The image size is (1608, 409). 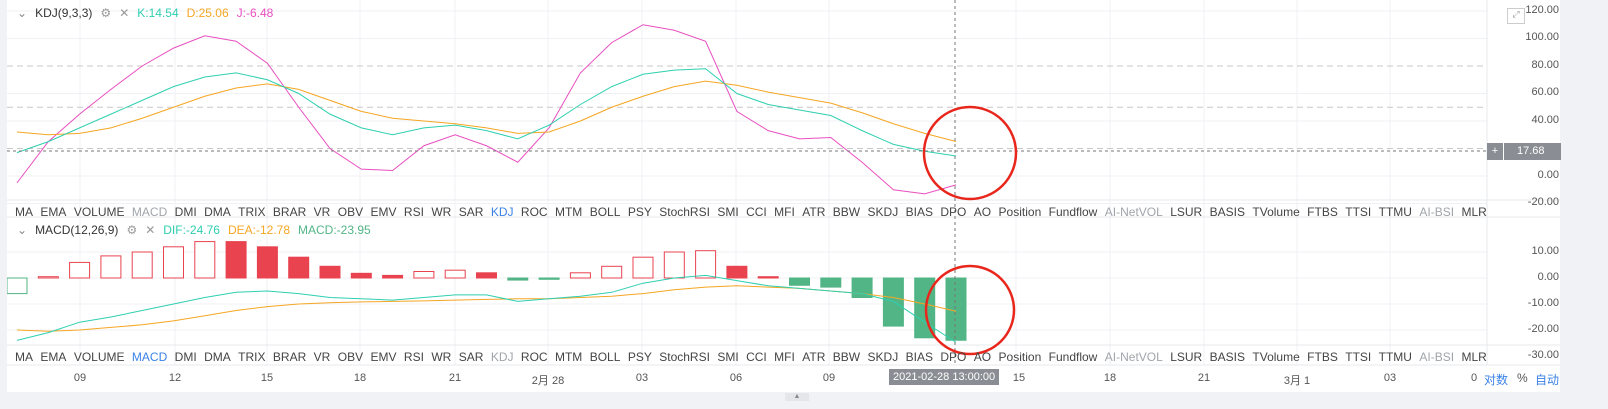 What do you see at coordinates (829, 378) in the screenshot?
I see `time-axis-label: 09` at bounding box center [829, 378].